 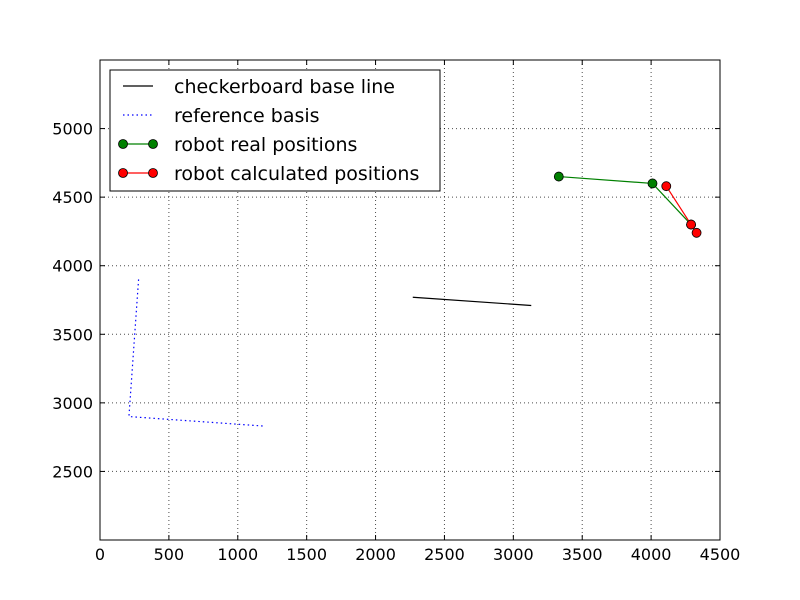 What do you see at coordinates (100, 554) in the screenshot?
I see `x-tick-label: 0` at bounding box center [100, 554].